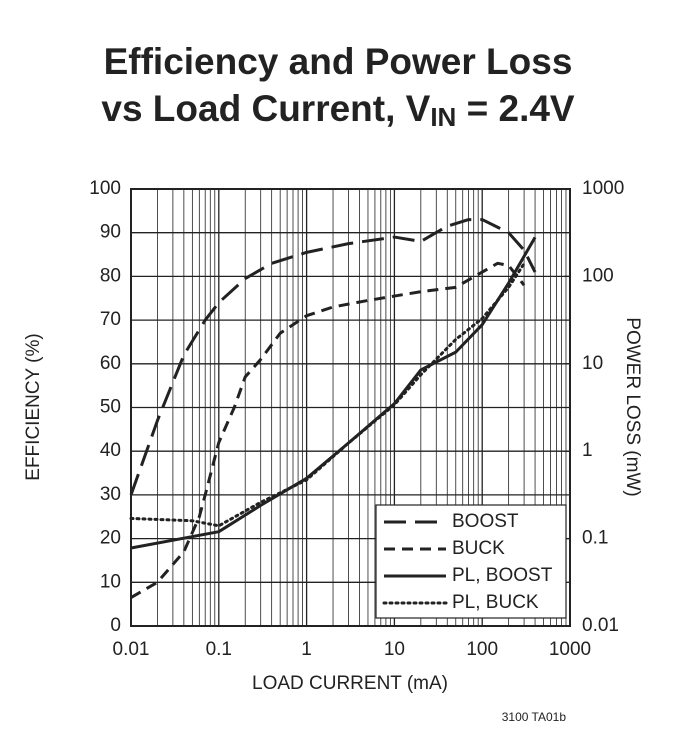 The image size is (700, 745). Describe the element at coordinates (603, 188) in the screenshot. I see `y2-tick-label: 1000` at that location.